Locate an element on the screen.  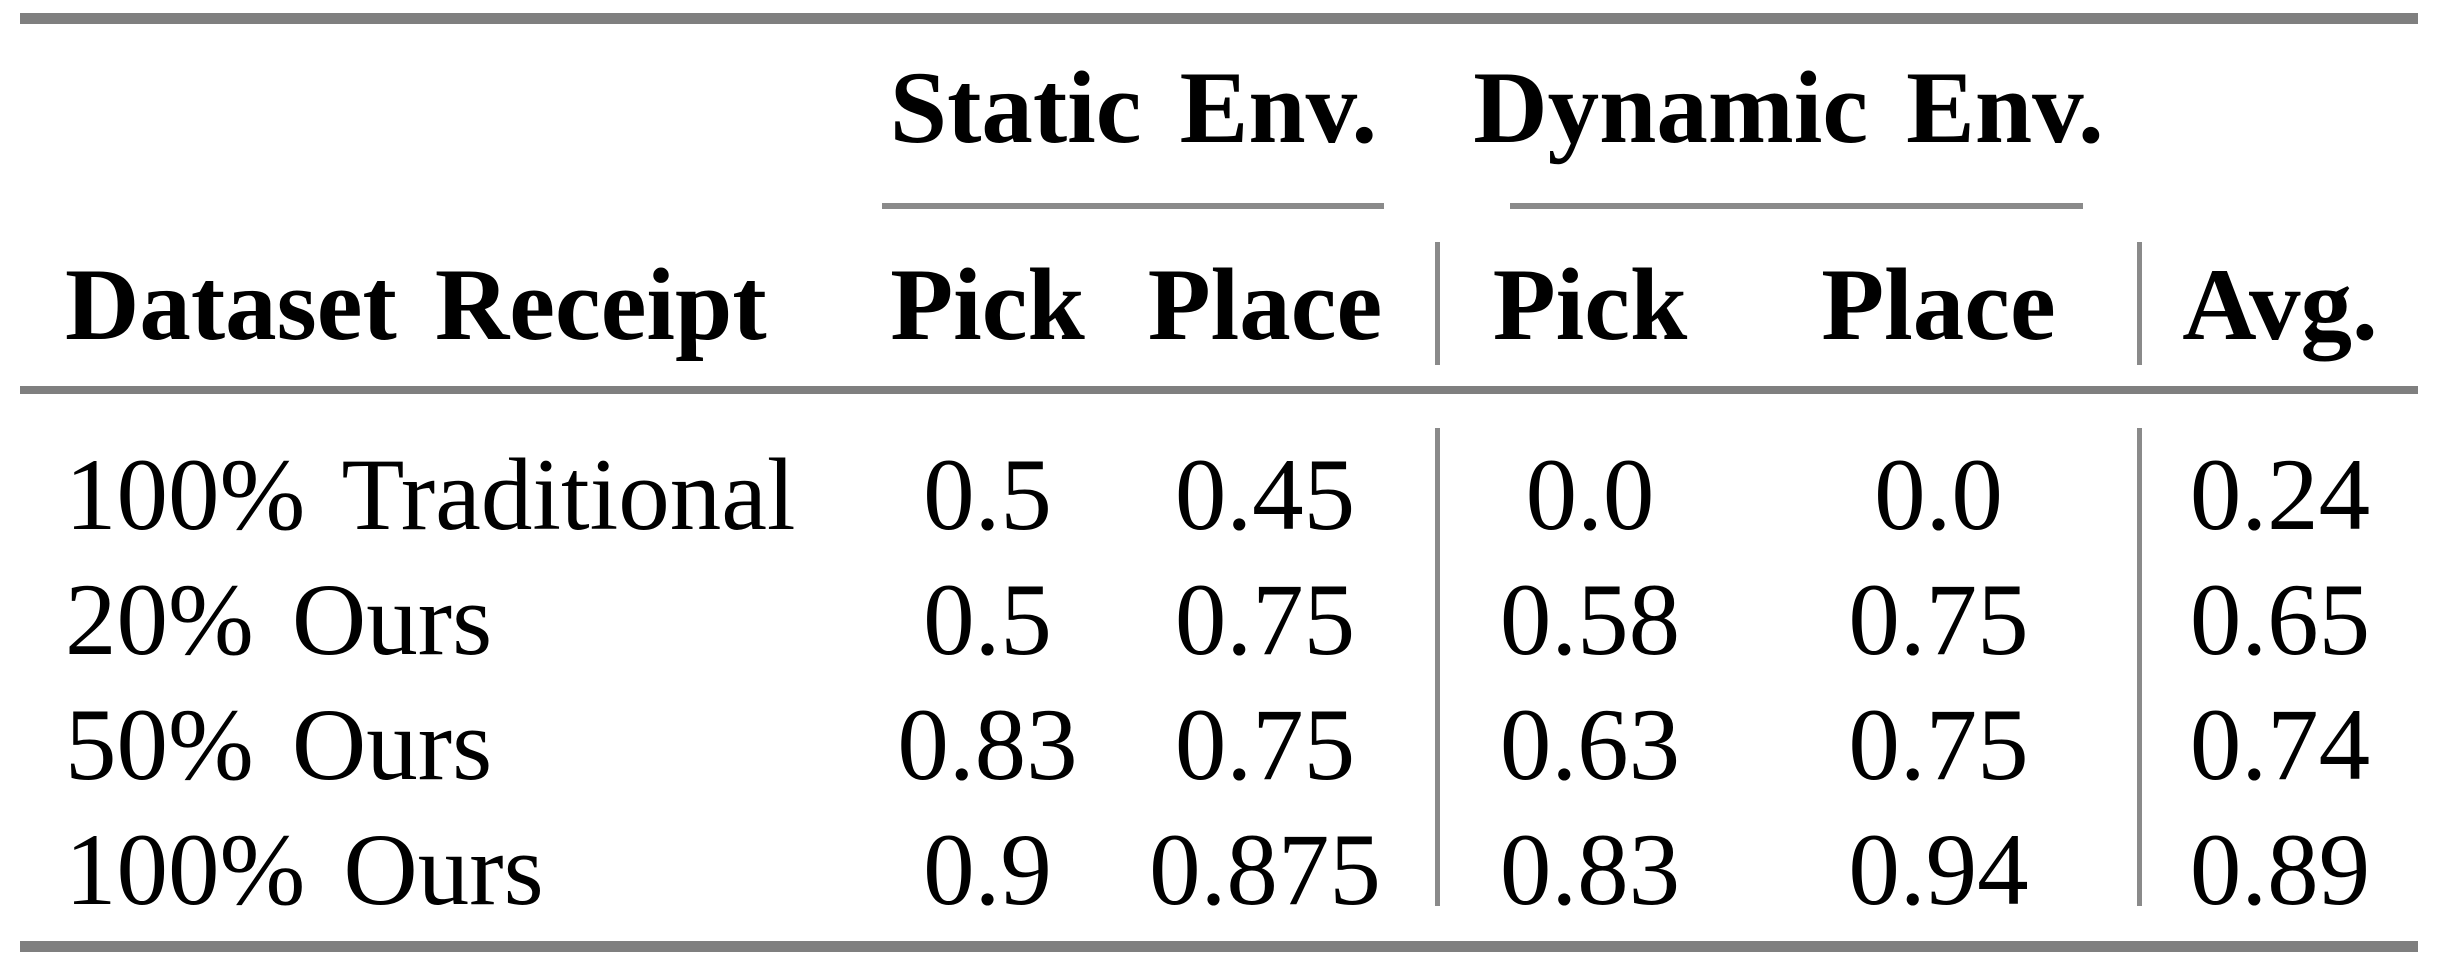
avg-cell: 0.65 is located at coordinates (2280, 619).